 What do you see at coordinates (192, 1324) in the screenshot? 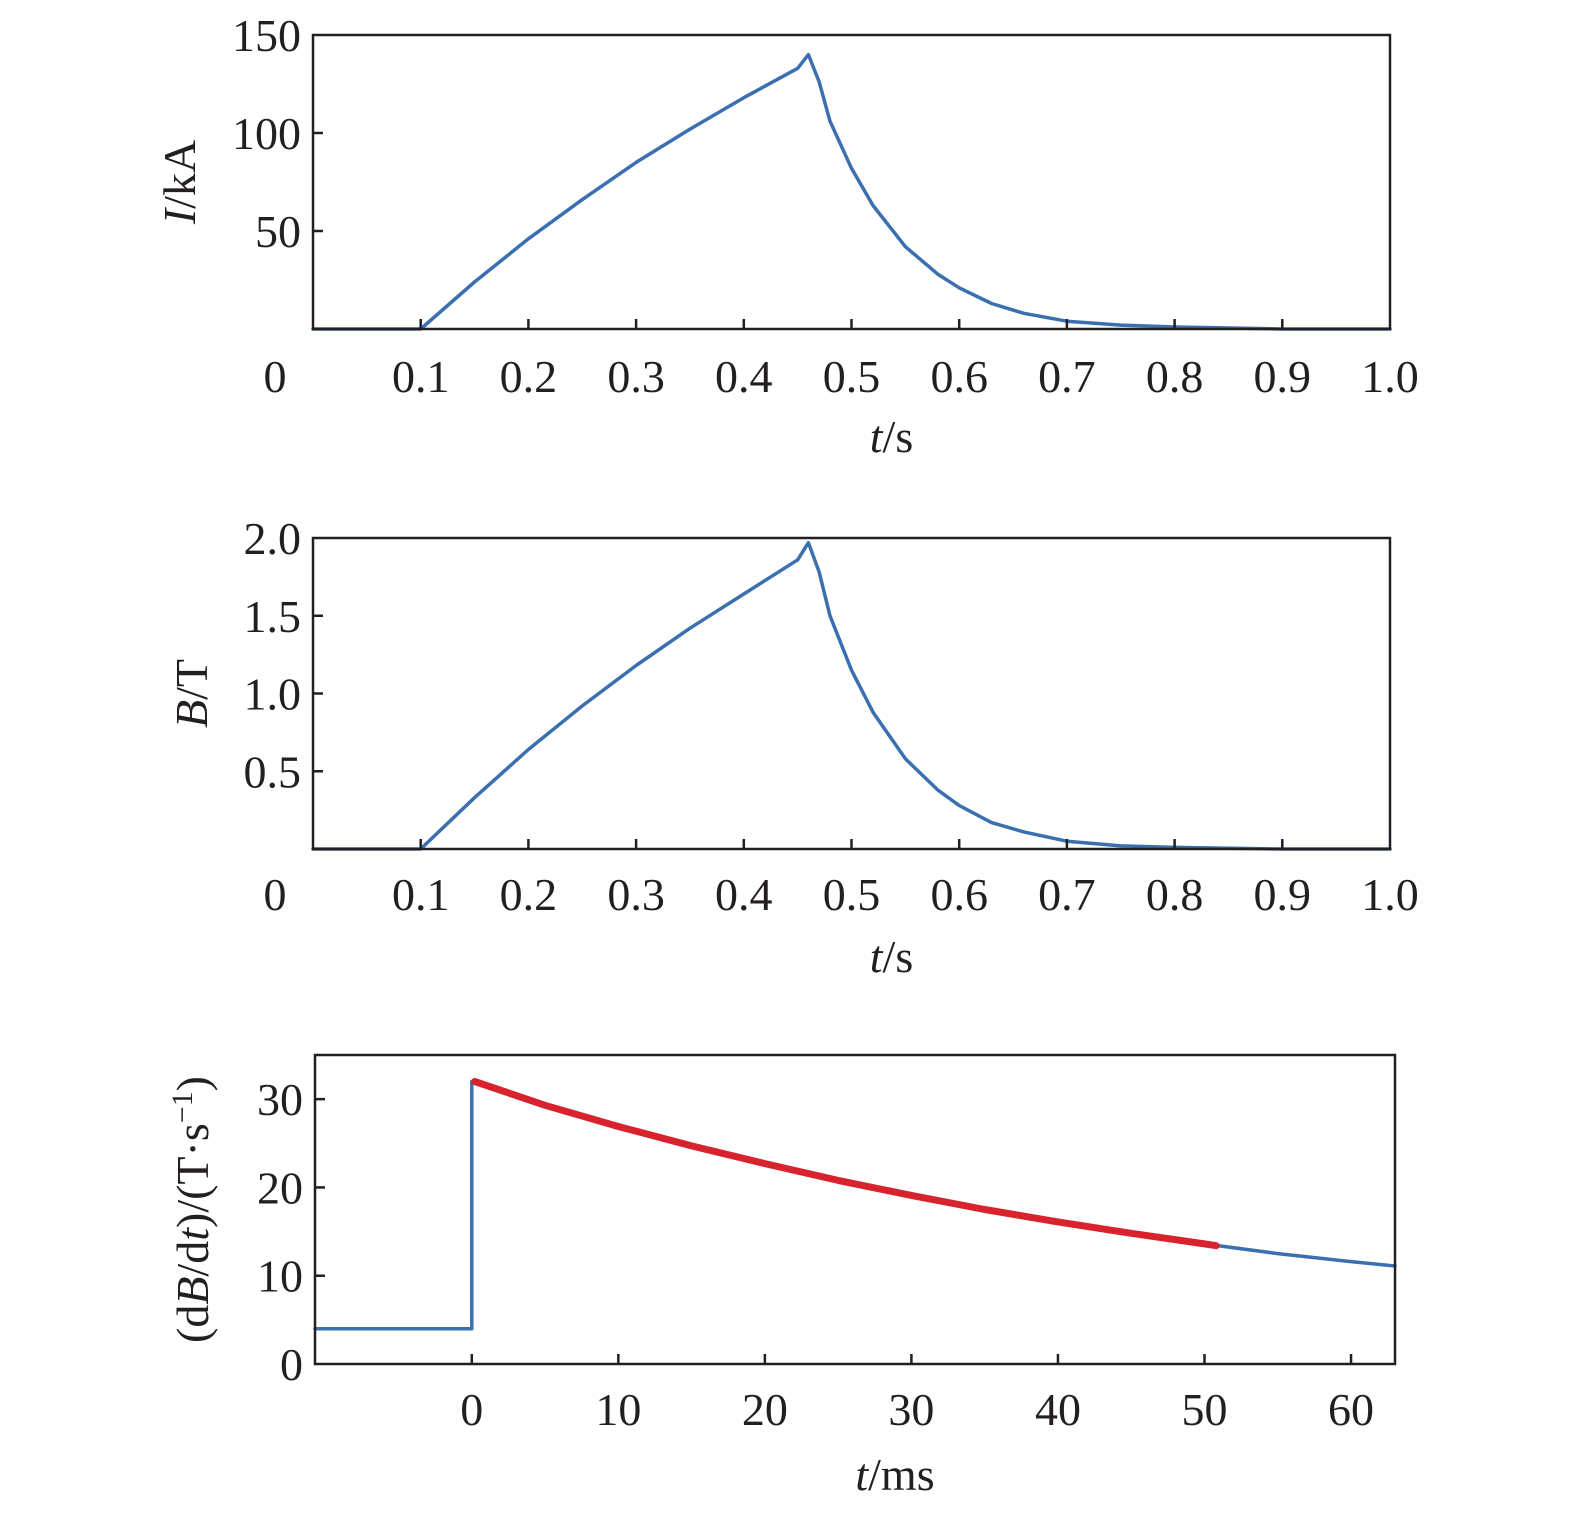
I see `axis-label-part: (d` at bounding box center [192, 1324].